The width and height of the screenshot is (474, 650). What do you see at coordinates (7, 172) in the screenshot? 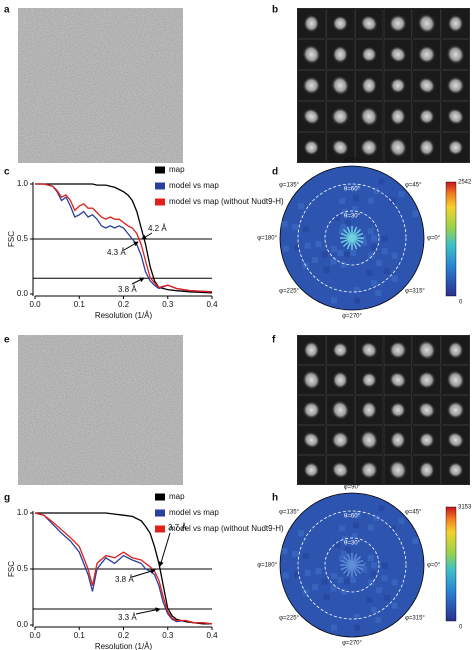
I see `panel-label: c` at bounding box center [7, 172].